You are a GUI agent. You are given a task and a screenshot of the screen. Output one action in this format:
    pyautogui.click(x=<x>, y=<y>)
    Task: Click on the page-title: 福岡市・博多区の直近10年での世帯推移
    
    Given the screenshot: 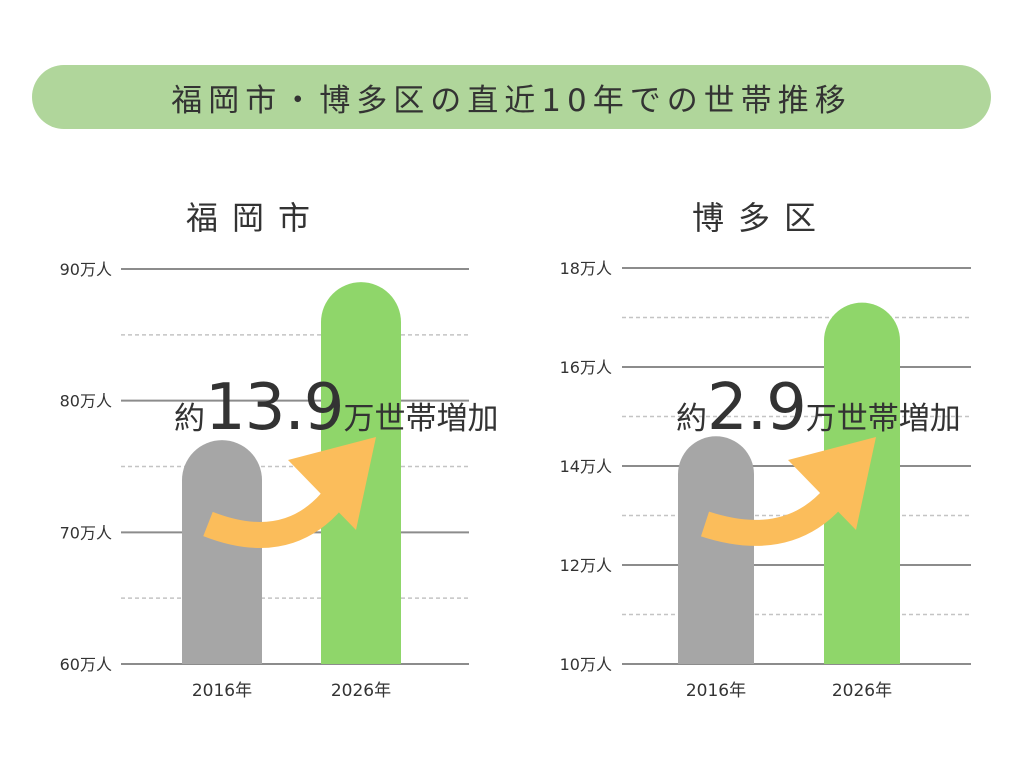 What is the action you would take?
    pyautogui.click(x=511, y=100)
    